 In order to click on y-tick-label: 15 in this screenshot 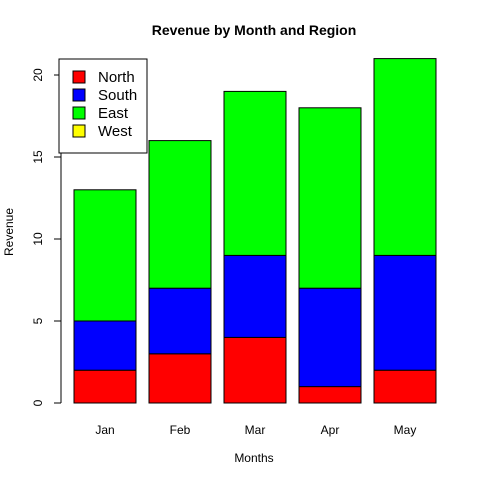, I will do `click(38, 157)`.